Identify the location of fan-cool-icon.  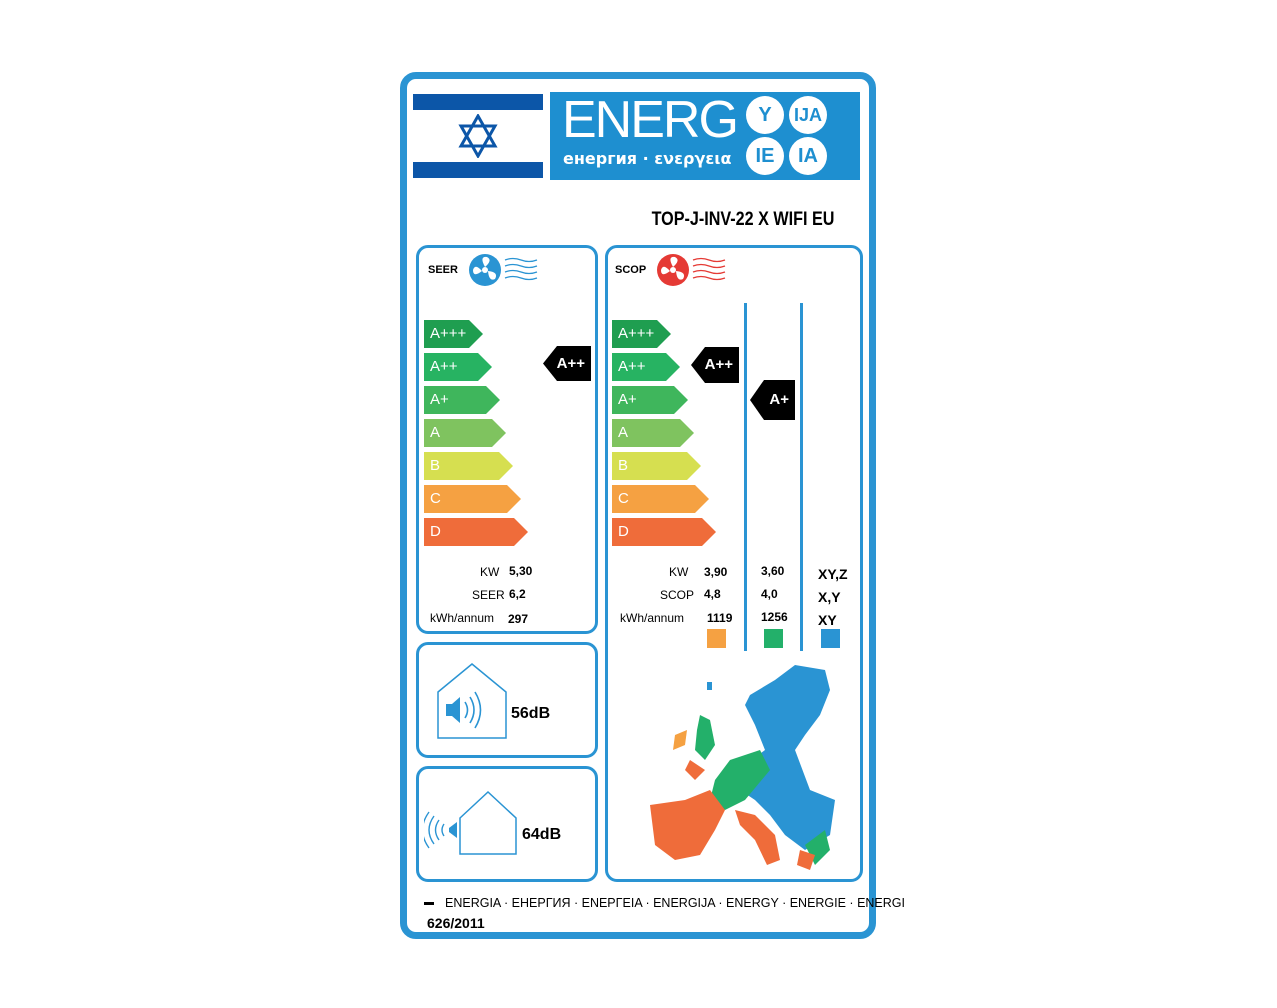
(503, 270).